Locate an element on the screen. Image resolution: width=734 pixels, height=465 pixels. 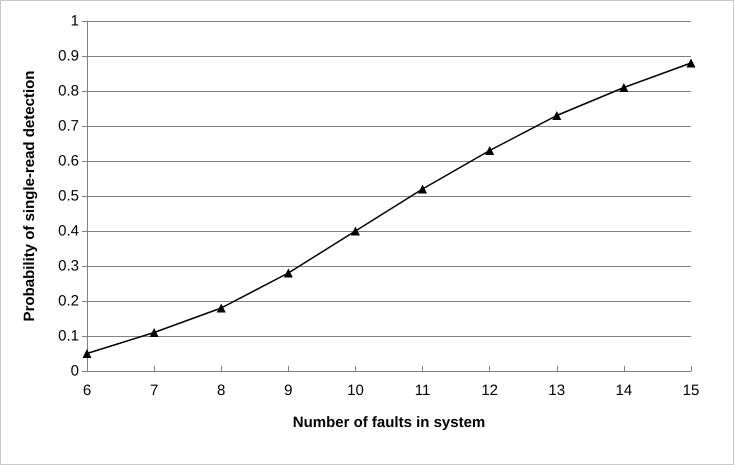
y-tick-label: 0.9 is located at coordinates (68, 56).